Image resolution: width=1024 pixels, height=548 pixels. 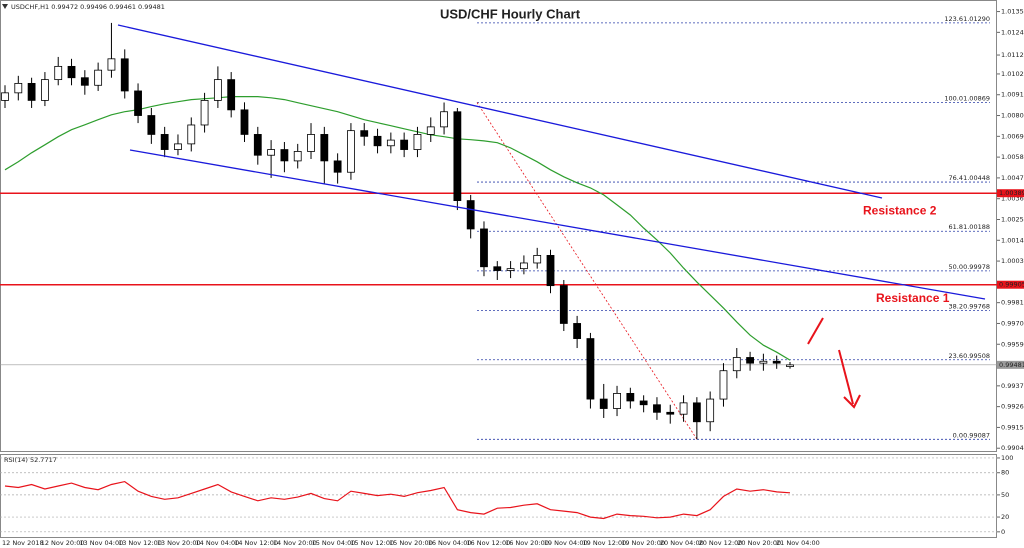 I want to click on y-tick-label: 0, so click(x=1003, y=532).